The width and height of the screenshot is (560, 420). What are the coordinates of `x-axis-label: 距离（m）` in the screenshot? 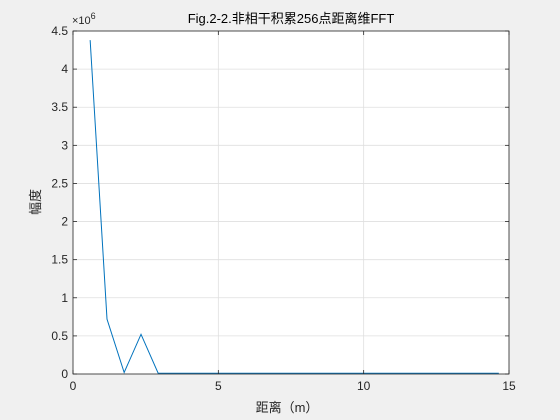 It's located at (287, 407).